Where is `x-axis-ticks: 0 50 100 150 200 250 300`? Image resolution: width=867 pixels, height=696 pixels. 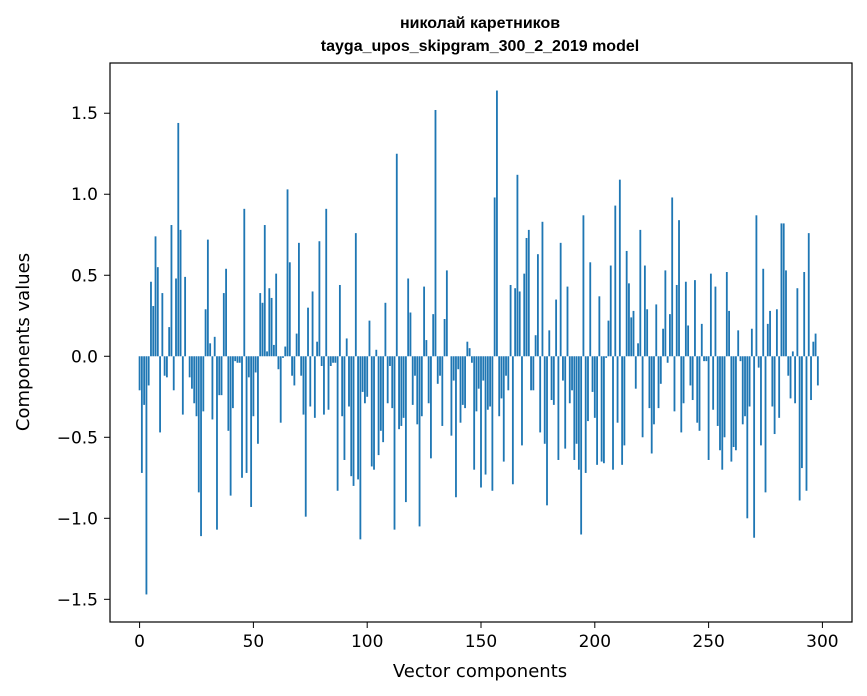 x-axis-ticks: 0 50 100 150 200 250 300 is located at coordinates (486, 637).